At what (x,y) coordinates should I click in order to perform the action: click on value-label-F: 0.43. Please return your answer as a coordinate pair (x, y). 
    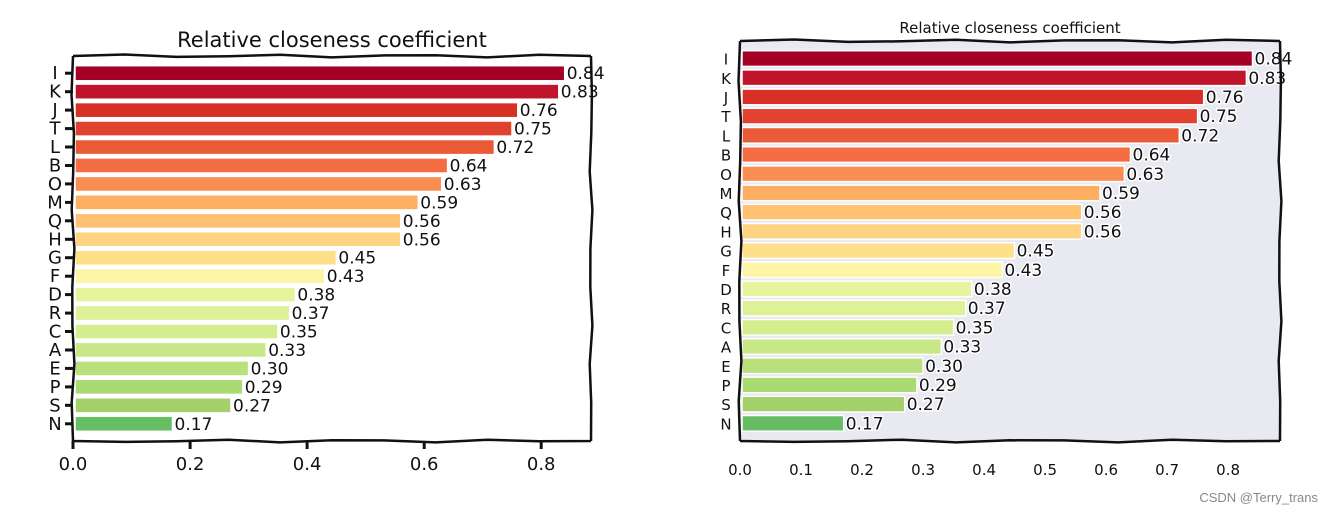
    Looking at the image, I should click on (1023, 271).